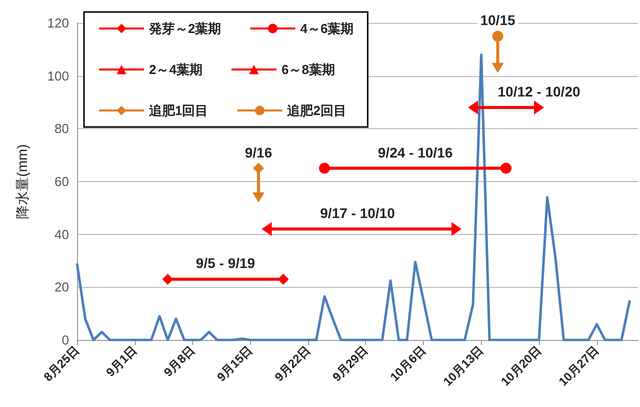  What do you see at coordinates (415, 152) in the screenshot?
I see `annotation: 9/24 - 10/16` at bounding box center [415, 152].